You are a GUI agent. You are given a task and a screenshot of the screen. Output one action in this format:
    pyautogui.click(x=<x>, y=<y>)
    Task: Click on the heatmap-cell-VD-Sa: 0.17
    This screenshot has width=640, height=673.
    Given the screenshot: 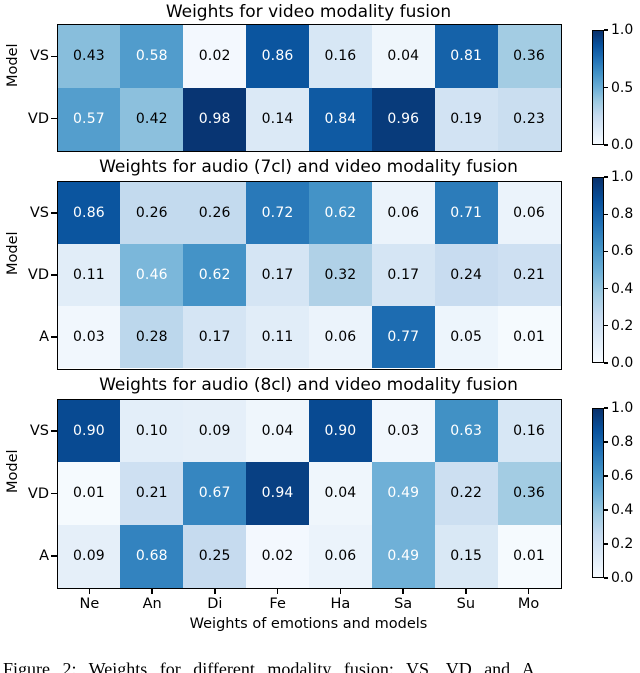 What is the action you would take?
    pyautogui.click(x=403, y=275)
    